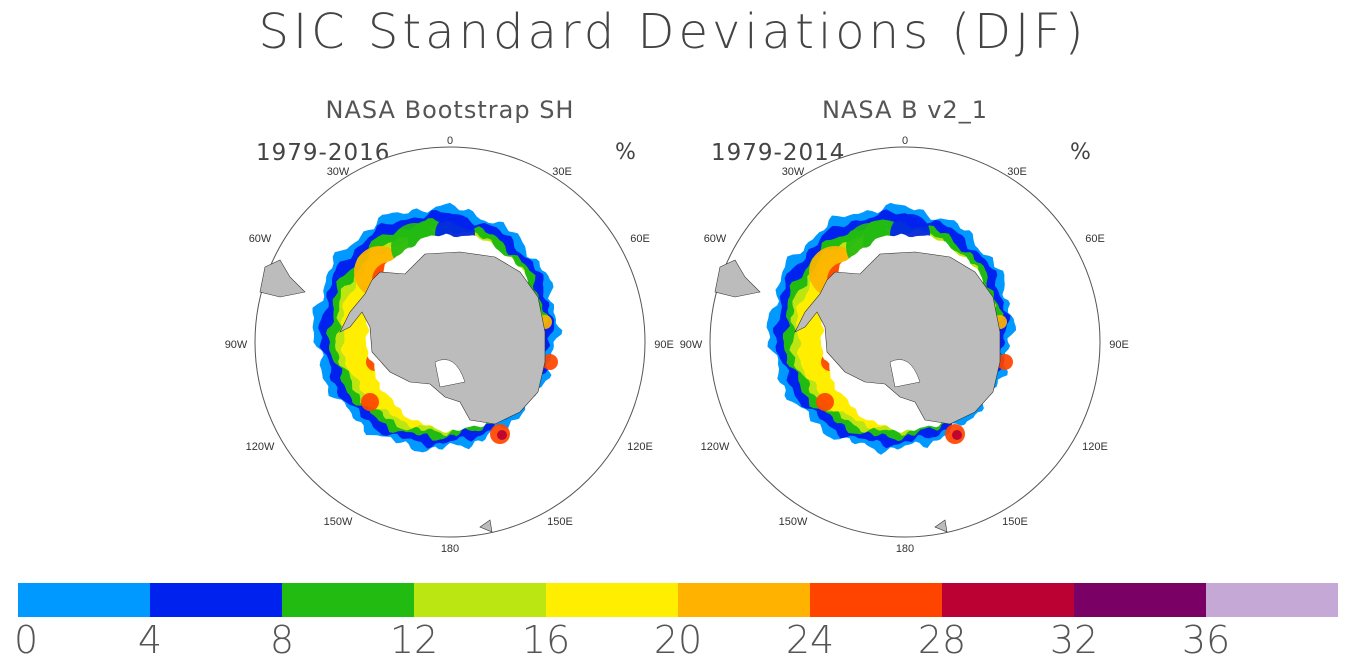 The width and height of the screenshot is (1346, 665). What do you see at coordinates (282, 640) in the screenshot?
I see `colorbar-tick-label: 8` at bounding box center [282, 640].